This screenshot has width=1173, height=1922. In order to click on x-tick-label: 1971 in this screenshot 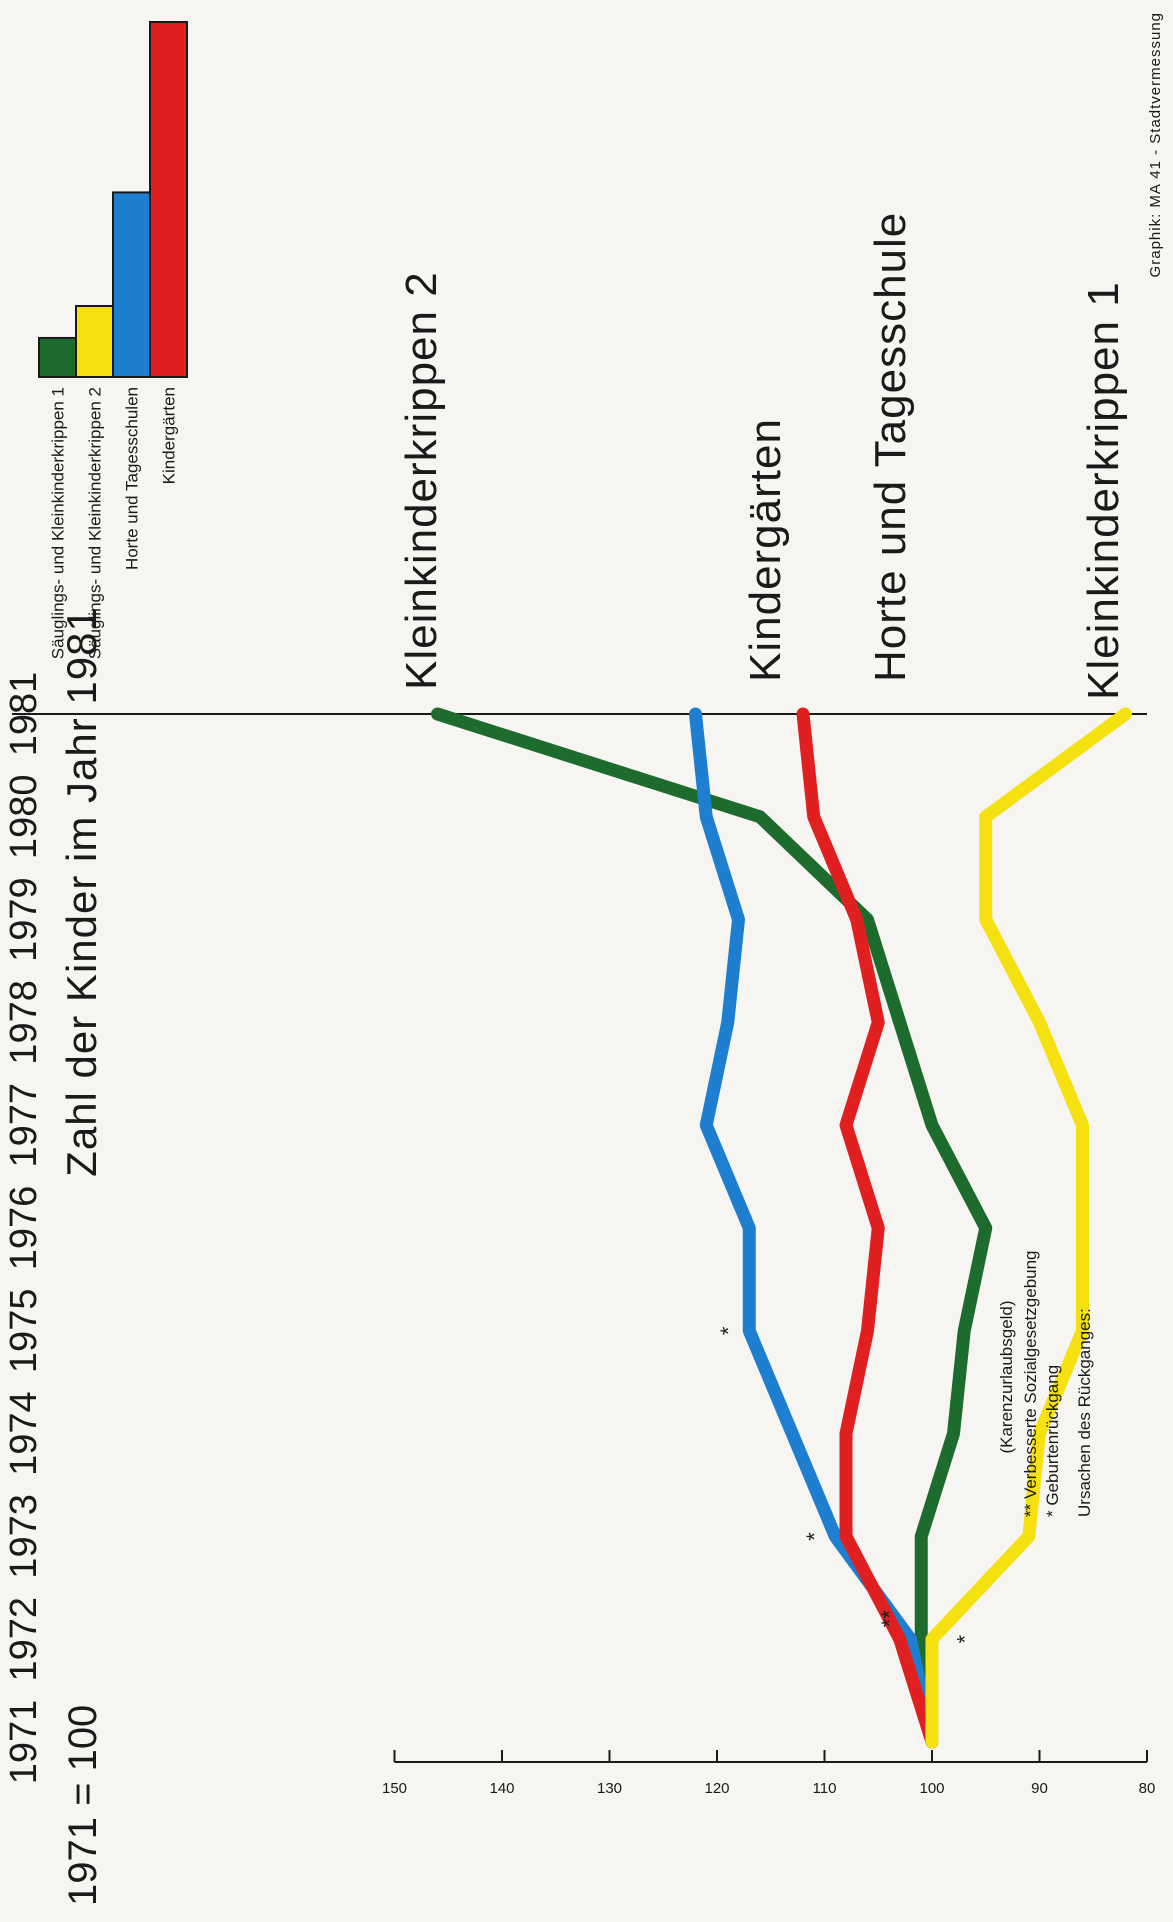, I will do `click(24, 1742)`.